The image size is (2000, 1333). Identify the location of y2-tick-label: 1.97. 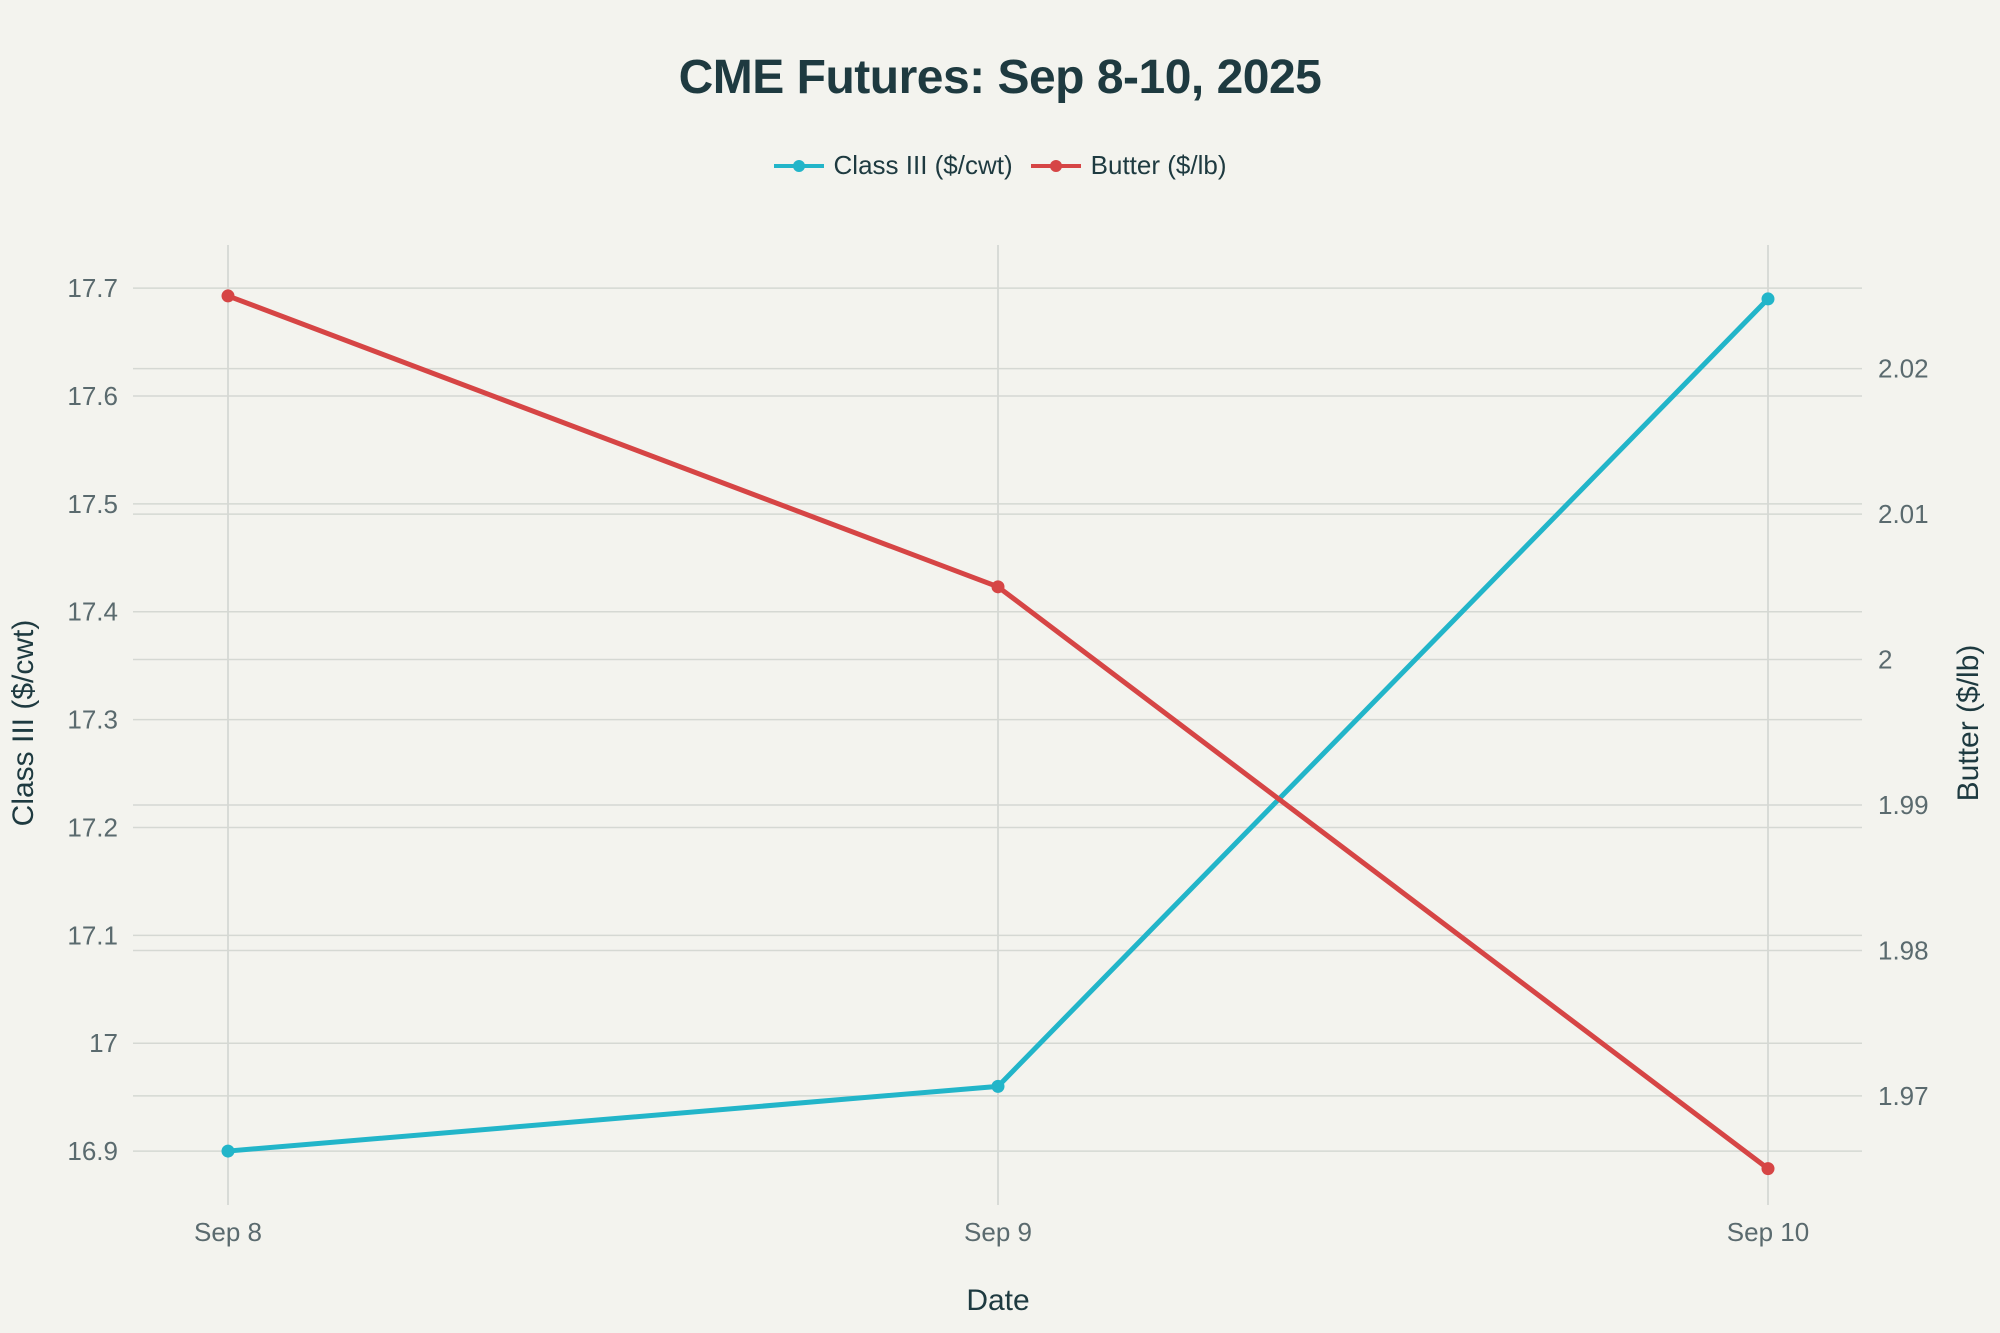
(1903, 1096).